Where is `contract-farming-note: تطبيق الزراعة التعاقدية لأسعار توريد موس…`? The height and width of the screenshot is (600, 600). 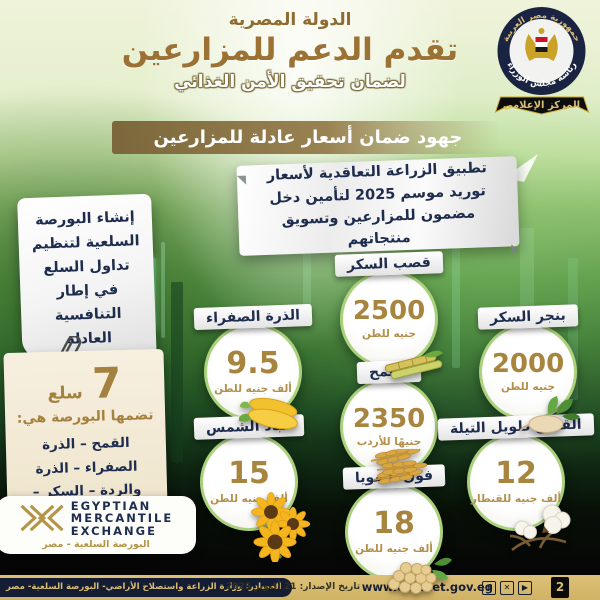 contract-farming-note: تطبيق الزراعة التعاقدية لأسعار توريد موس… is located at coordinates (378, 206).